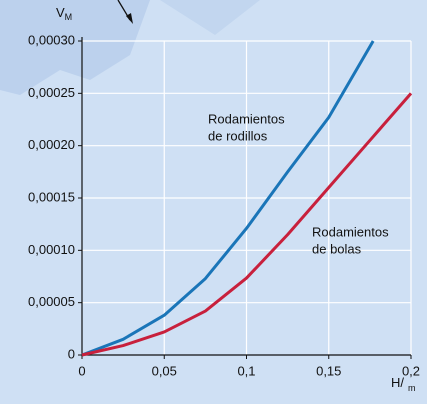 The height and width of the screenshot is (404, 427). What do you see at coordinates (130, 47) in the screenshot?
I see `decoration` at bounding box center [130, 47].